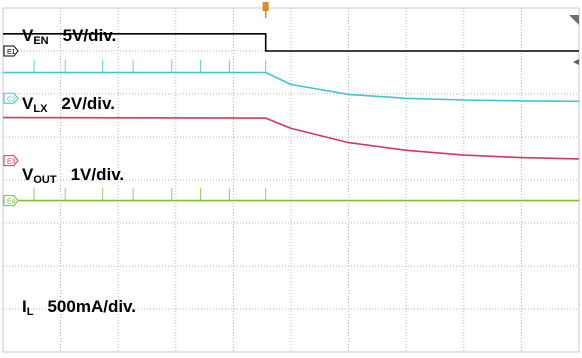  I want to click on channel-marker-text-il: E4, so click(11, 202).